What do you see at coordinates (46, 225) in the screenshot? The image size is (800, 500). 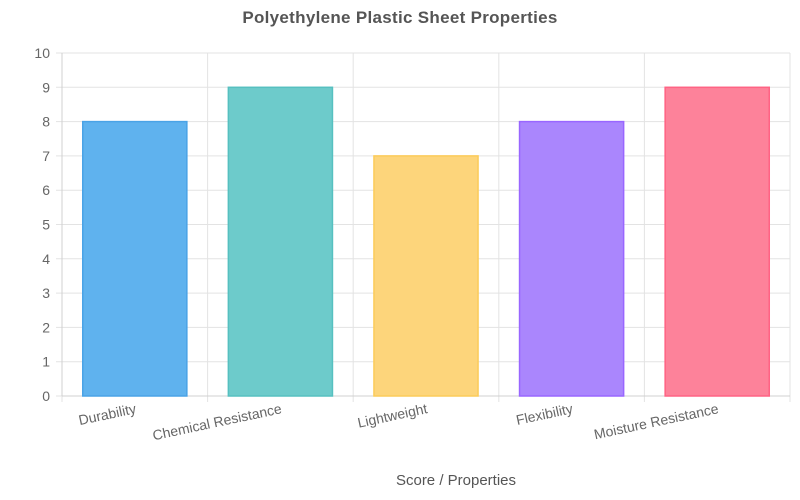 I see `y-tick-label: 5` at bounding box center [46, 225].